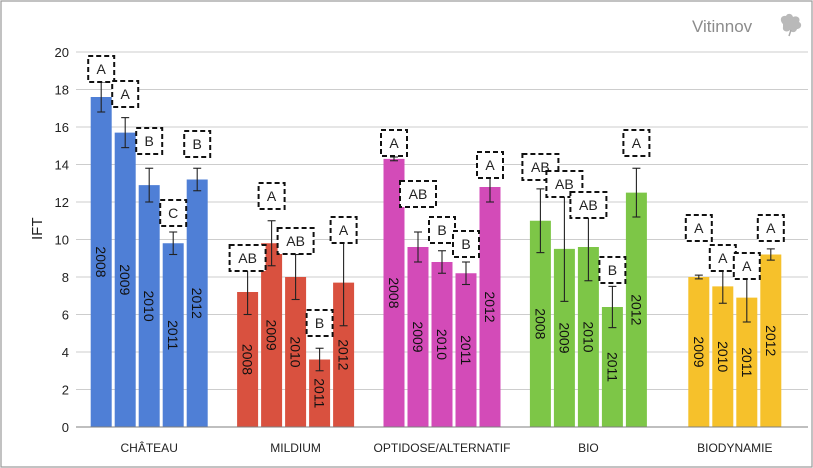  I want to click on category-label: CHÂTEAU, so click(149, 447).